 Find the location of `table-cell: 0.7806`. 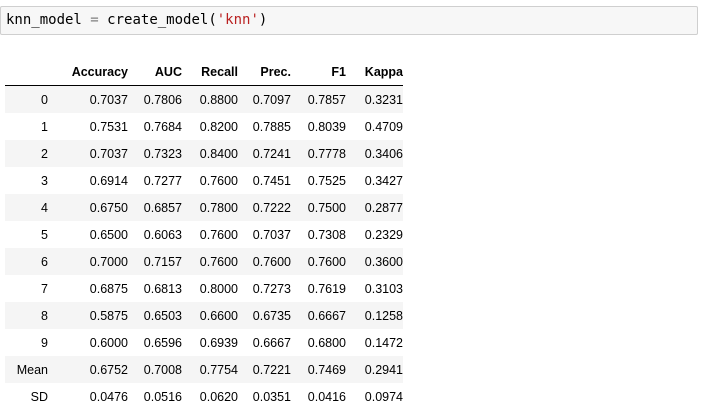

table-cell: 0.7806 is located at coordinates (162, 99).